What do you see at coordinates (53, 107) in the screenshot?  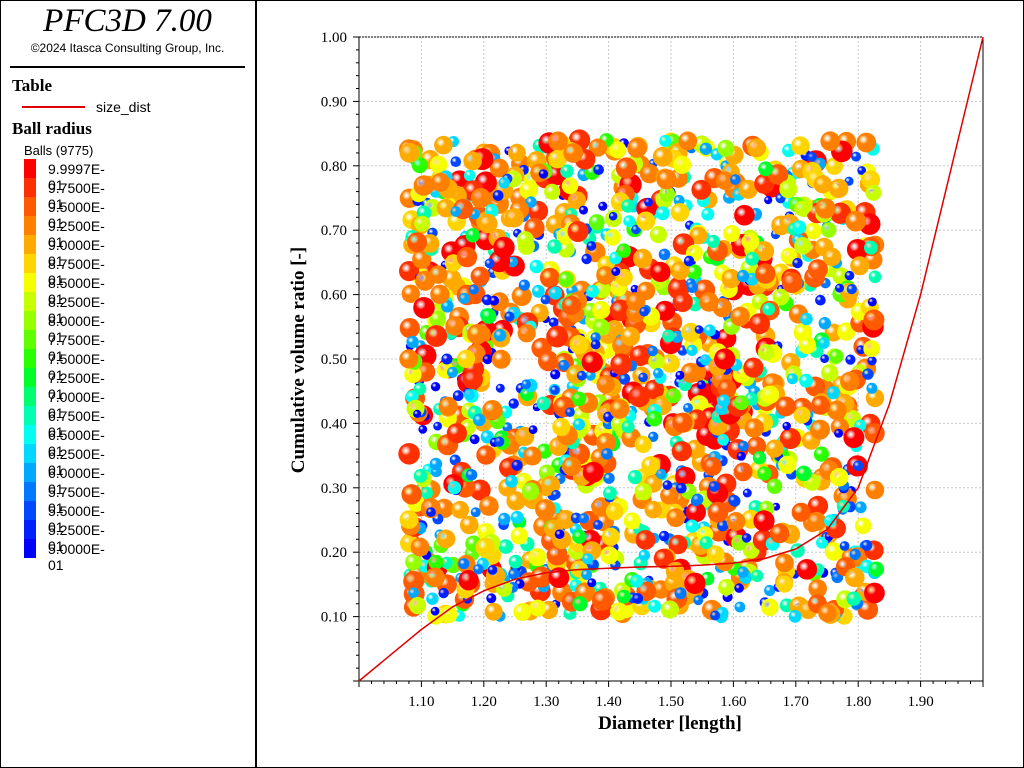 I see `table-series-line-swatch` at bounding box center [53, 107].